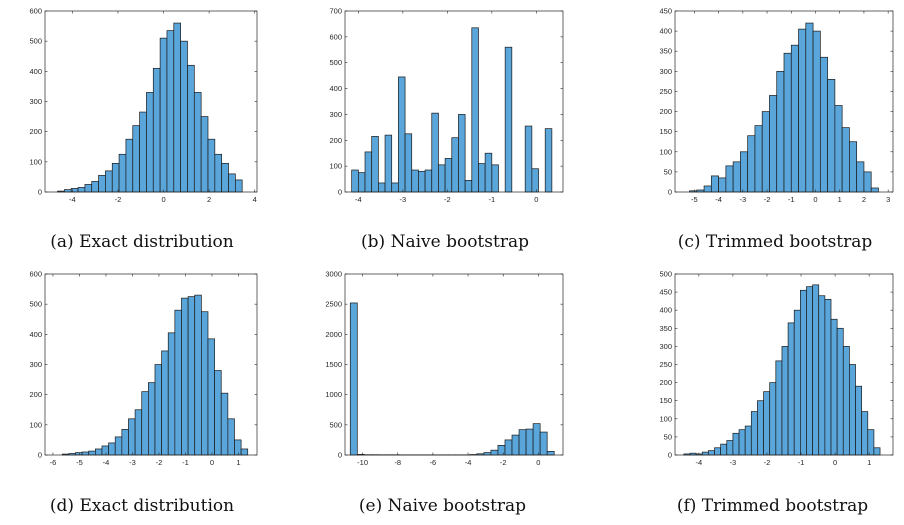 The width and height of the screenshot is (904, 525). Describe the element at coordinates (668, 171) in the screenshot. I see `histogram-c-ytick-label-1: 50` at that location.